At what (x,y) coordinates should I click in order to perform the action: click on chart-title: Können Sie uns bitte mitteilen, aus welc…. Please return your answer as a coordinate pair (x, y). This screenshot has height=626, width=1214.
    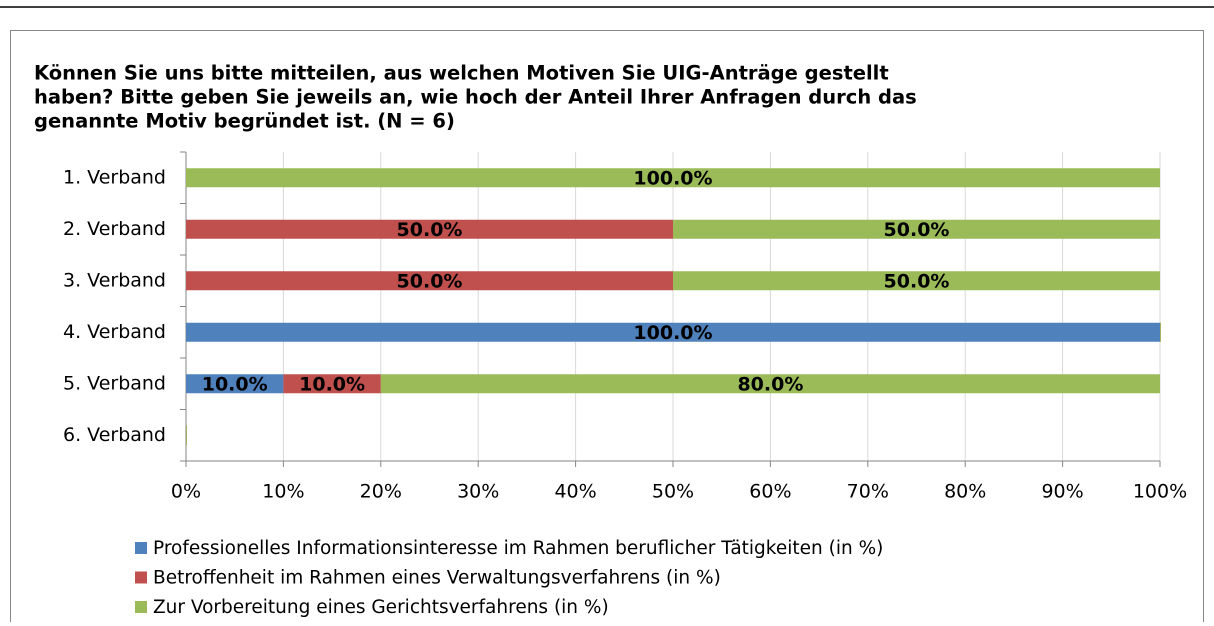
    Looking at the image, I should click on (461, 73).